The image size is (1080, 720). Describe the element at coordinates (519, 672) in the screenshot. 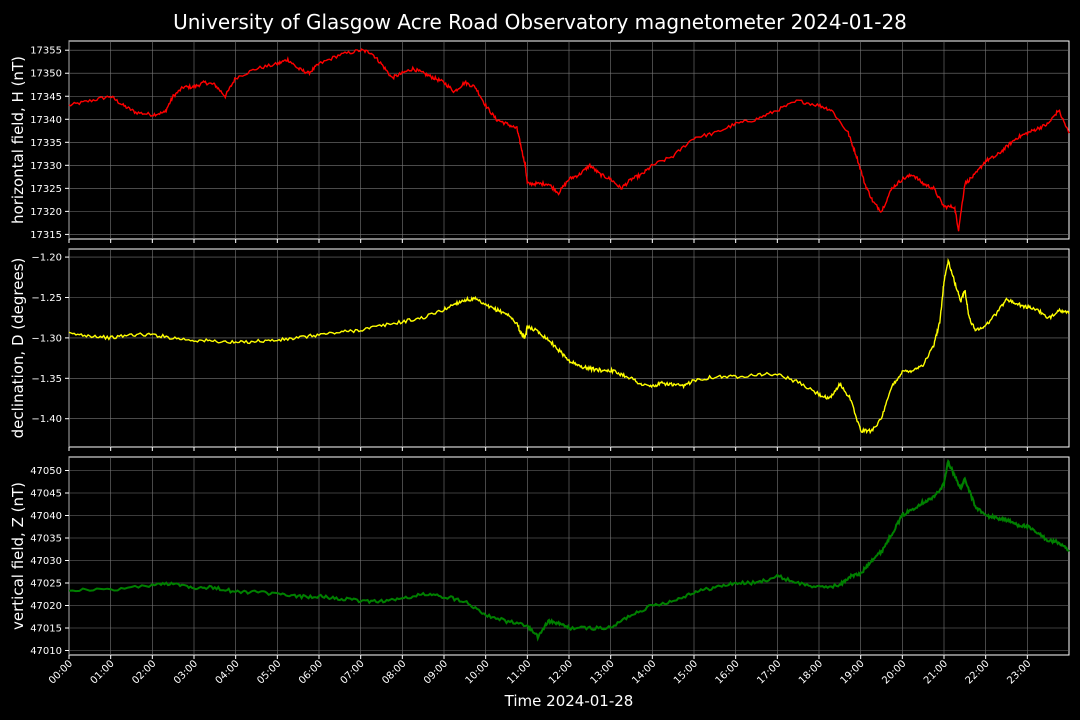

I see `x-tick-label: 11:00` at that location.